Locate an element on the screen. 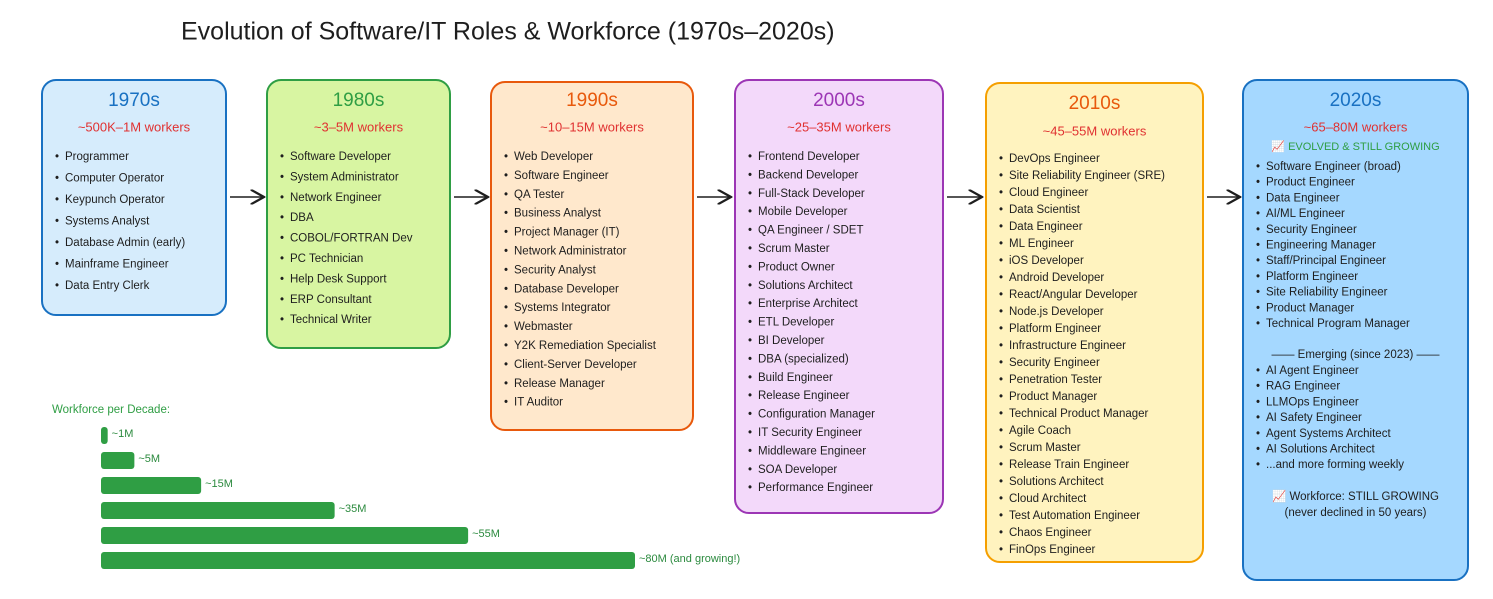  role: AI Solutions Architect is located at coordinates (1320, 450).